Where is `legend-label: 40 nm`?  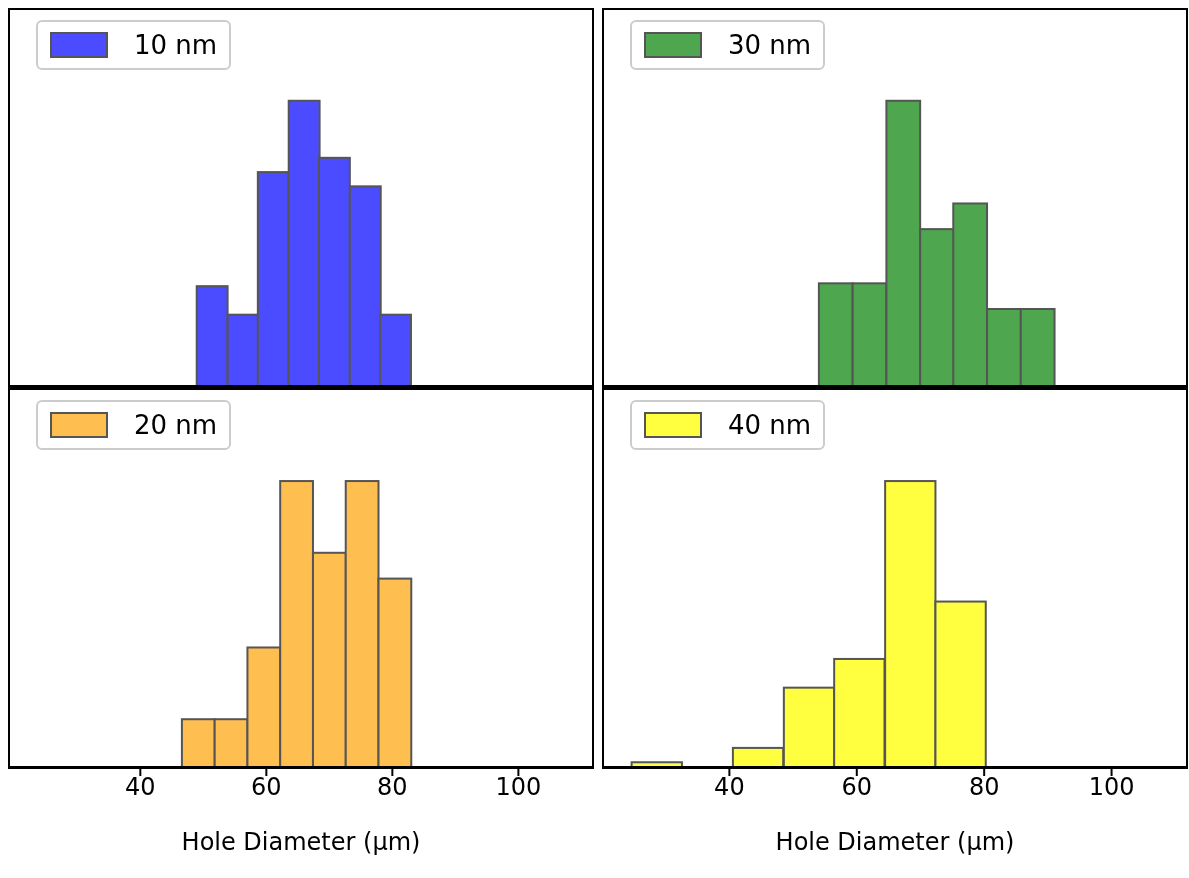
legend-label: 40 nm is located at coordinates (770, 425).